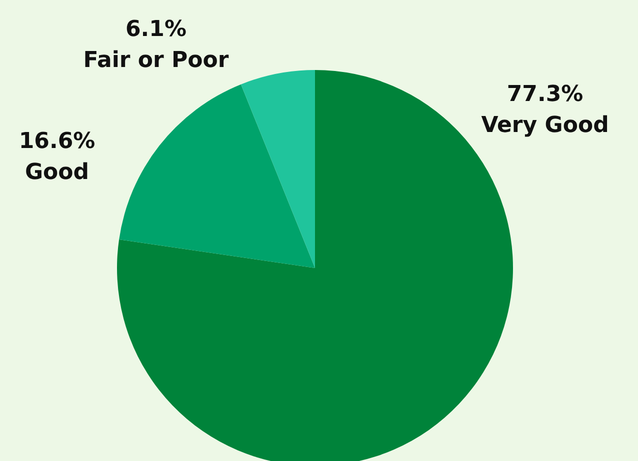 This screenshot has height=461, width=638. I want to click on data-label: 6.1%, so click(156, 29).